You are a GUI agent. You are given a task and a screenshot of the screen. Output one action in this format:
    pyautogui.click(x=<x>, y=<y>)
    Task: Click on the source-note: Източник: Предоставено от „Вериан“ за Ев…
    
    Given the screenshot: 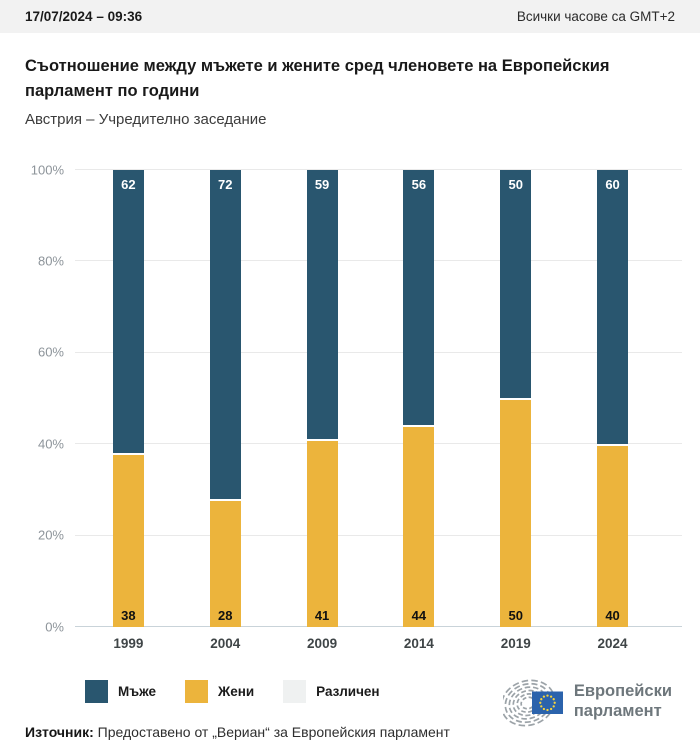 What is the action you would take?
    pyautogui.click(x=237, y=732)
    